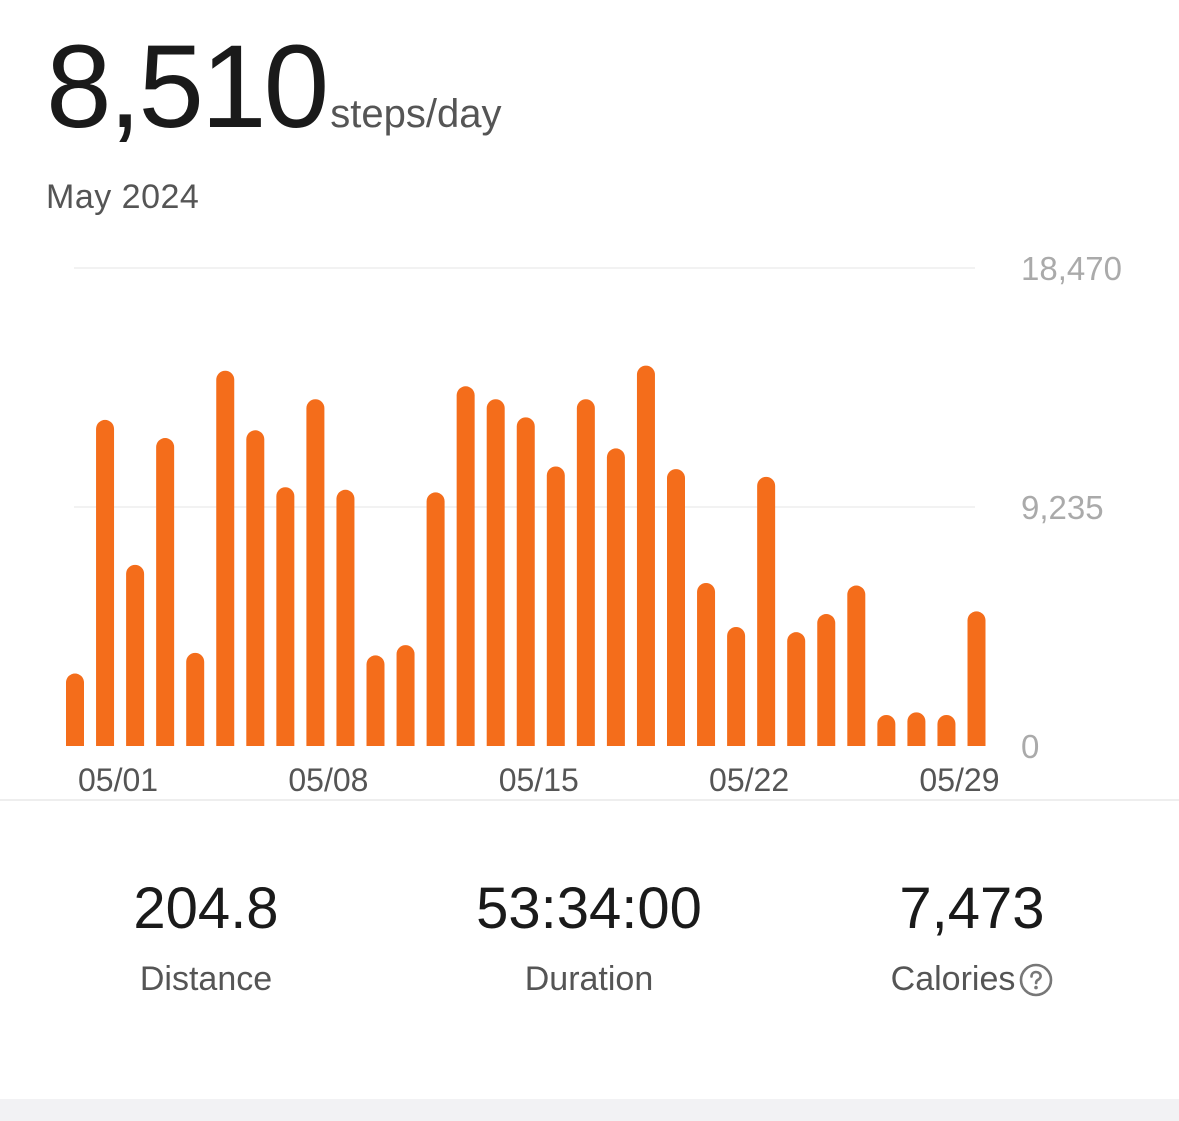  I want to click on stat-calories-label-text: Calories, so click(953, 979).